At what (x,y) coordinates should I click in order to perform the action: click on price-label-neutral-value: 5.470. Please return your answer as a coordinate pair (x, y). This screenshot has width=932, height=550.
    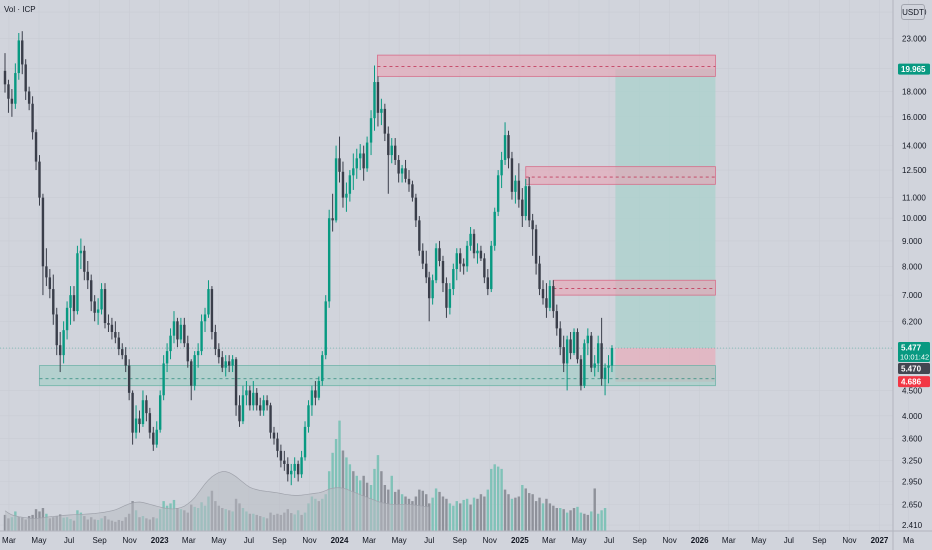
    Looking at the image, I should click on (911, 369).